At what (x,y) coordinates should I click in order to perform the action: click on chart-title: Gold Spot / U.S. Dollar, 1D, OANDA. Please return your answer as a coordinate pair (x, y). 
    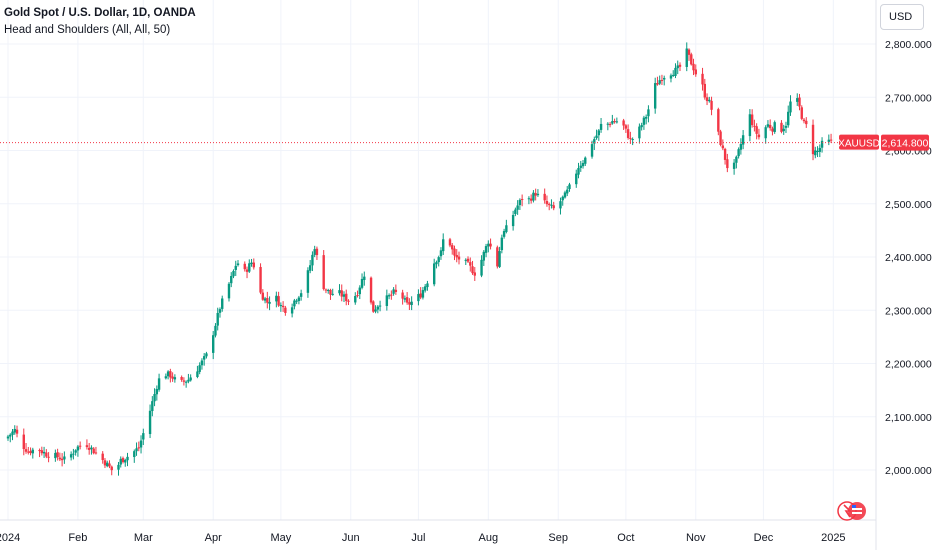
    Looking at the image, I should click on (100, 13).